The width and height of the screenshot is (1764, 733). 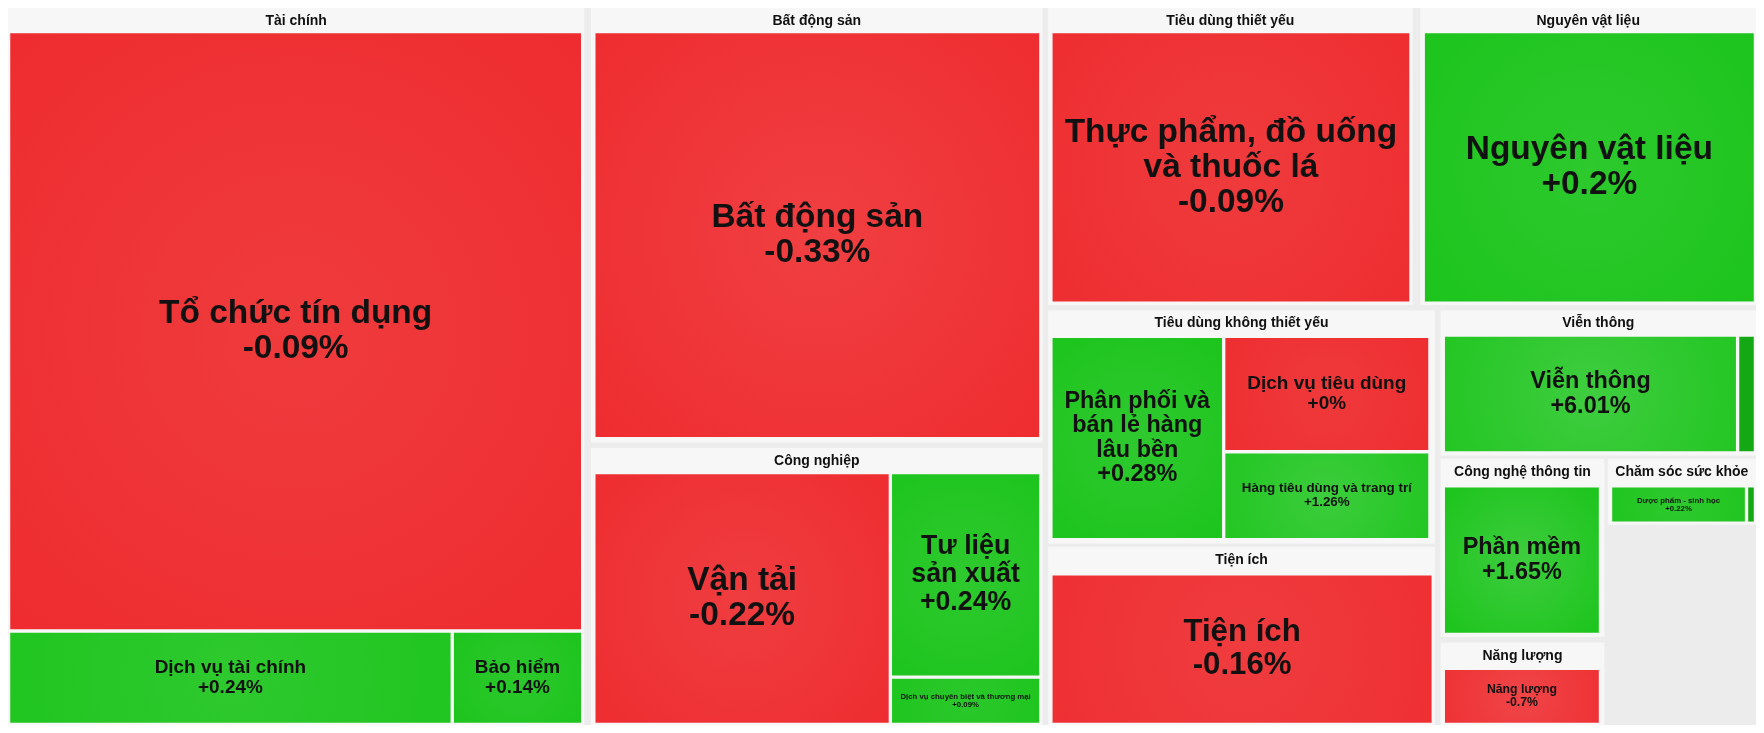 I want to click on series-label: Nguyên vật liệu, so click(x=1588, y=20).